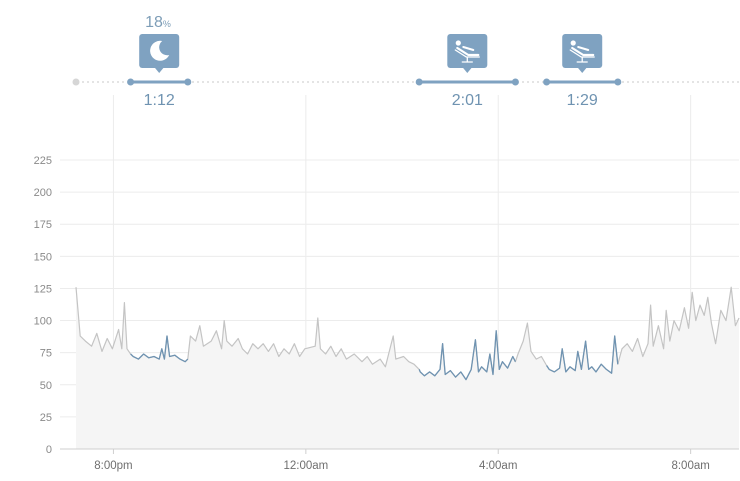  Describe the element at coordinates (158, 22) in the screenshot. I see `sleep-percent-label: 18%` at that location.